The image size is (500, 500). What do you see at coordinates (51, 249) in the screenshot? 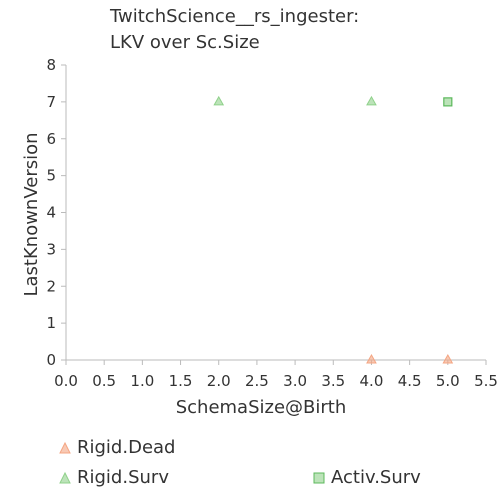
I see `y-tick-label: 3` at bounding box center [51, 249].